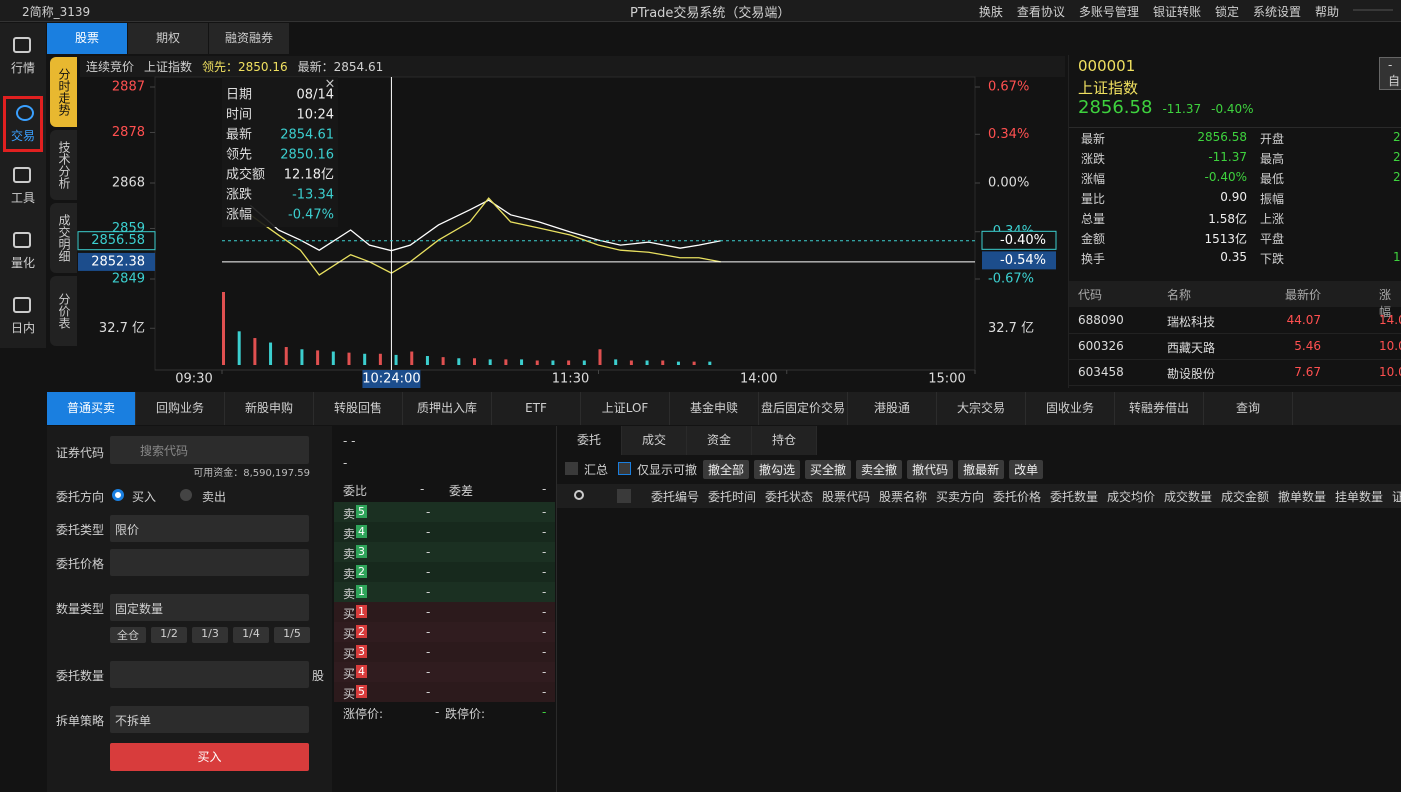 This screenshot has width=1401, height=792. I want to click on sidebar-item: 交易, so click(23, 124).